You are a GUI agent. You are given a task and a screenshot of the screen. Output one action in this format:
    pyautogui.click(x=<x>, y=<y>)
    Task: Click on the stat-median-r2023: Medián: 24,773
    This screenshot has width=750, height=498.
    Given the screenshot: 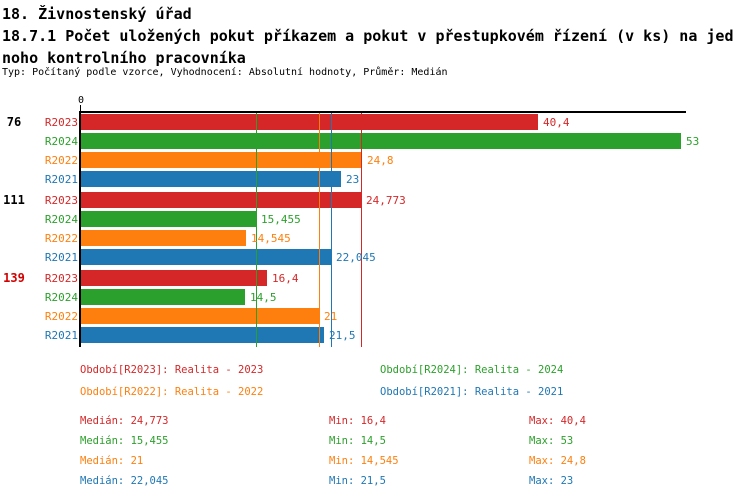 What is the action you would take?
    pyautogui.click(x=124, y=421)
    